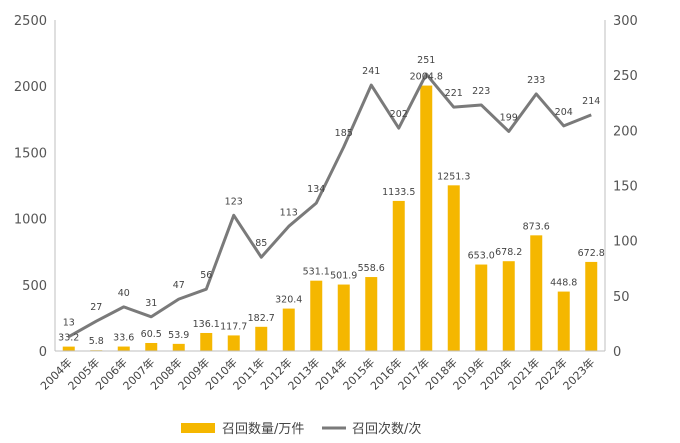 The image size is (680, 443). What do you see at coordinates (344, 133) in the screenshot?
I see `line-data-label: 185` at bounding box center [344, 133].